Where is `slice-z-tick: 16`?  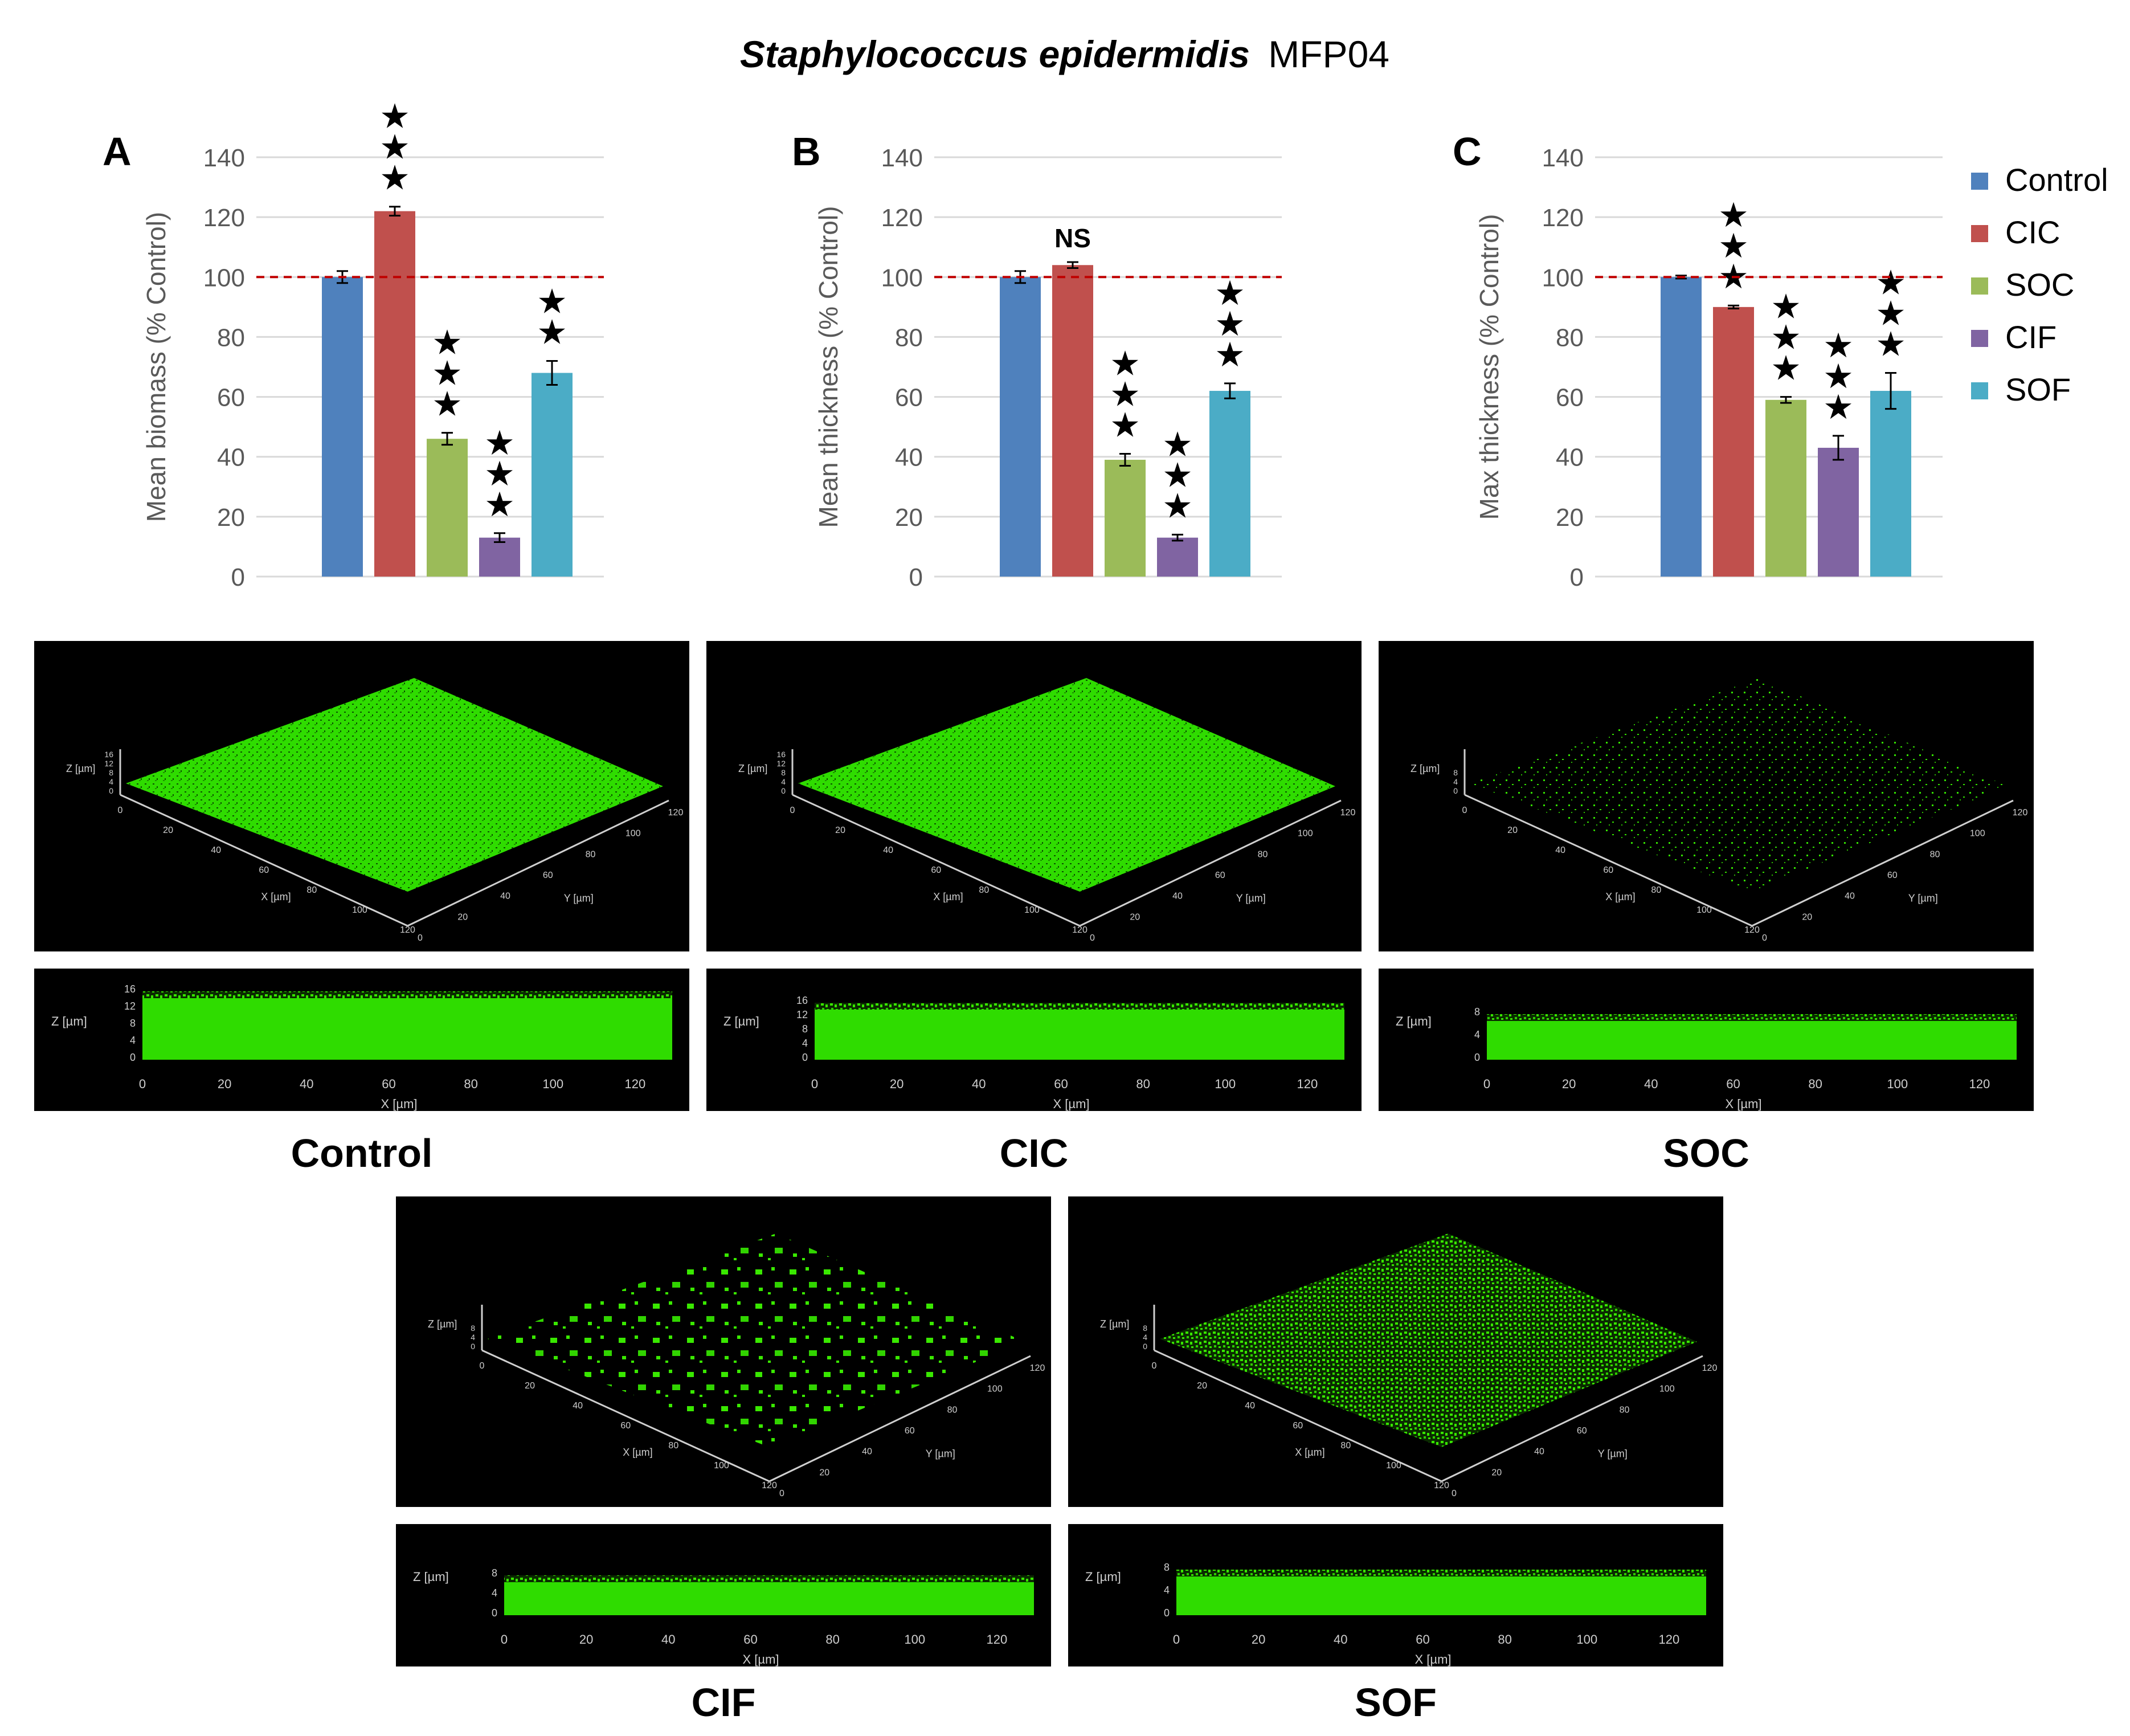
slice-z-tick: 16 is located at coordinates (802, 1001).